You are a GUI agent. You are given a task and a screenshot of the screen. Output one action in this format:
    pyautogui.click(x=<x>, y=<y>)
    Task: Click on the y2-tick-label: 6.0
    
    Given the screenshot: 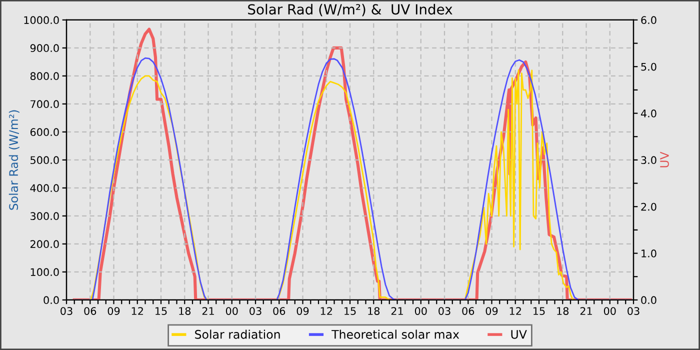 What is the action you would take?
    pyautogui.click(x=648, y=20)
    